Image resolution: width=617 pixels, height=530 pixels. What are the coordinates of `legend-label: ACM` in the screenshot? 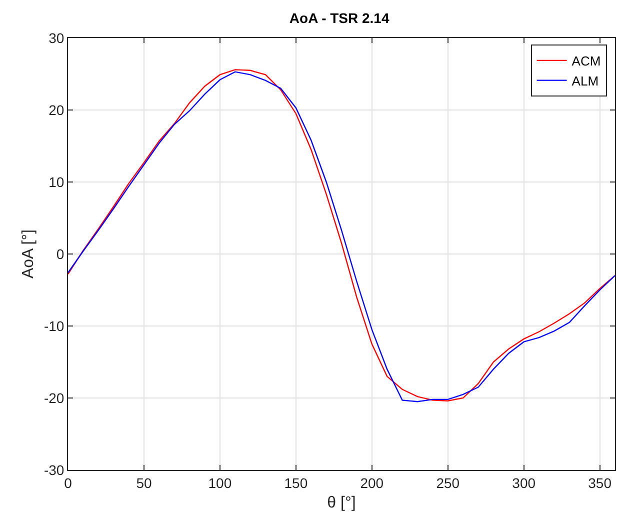 It's located at (586, 61).